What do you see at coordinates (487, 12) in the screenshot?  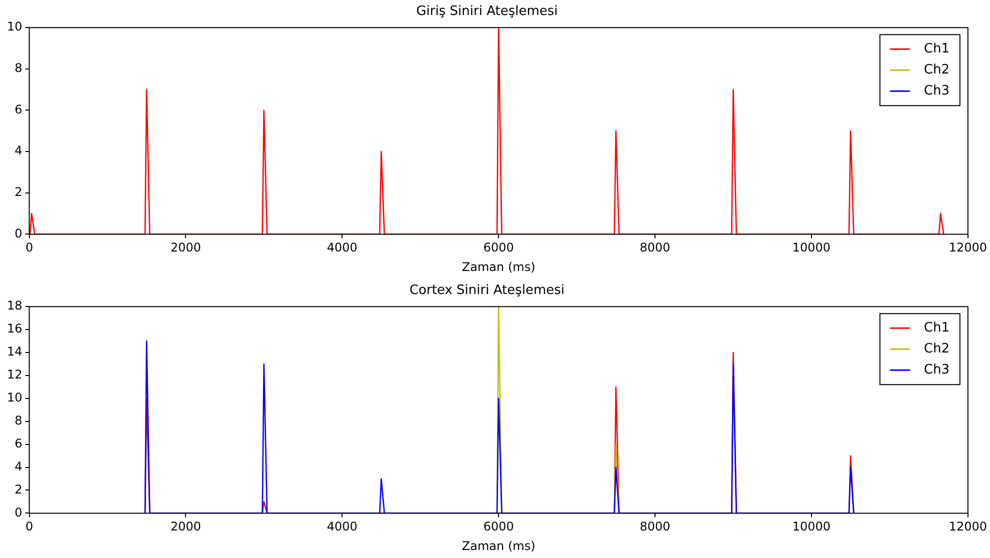 I see `chart-title: Giriş Siniri Ateşlemesi` at bounding box center [487, 12].